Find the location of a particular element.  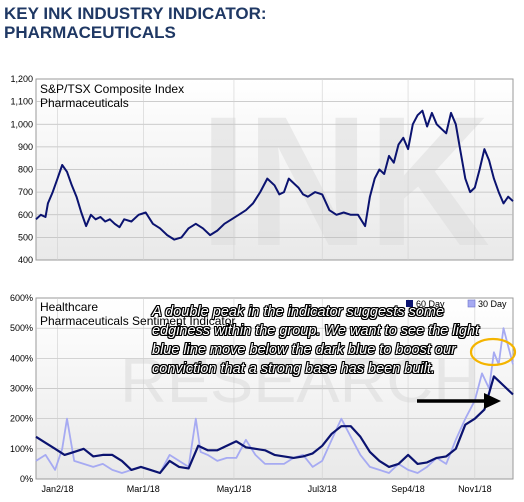

y-tick-label: 400% is located at coordinates (21, 358).